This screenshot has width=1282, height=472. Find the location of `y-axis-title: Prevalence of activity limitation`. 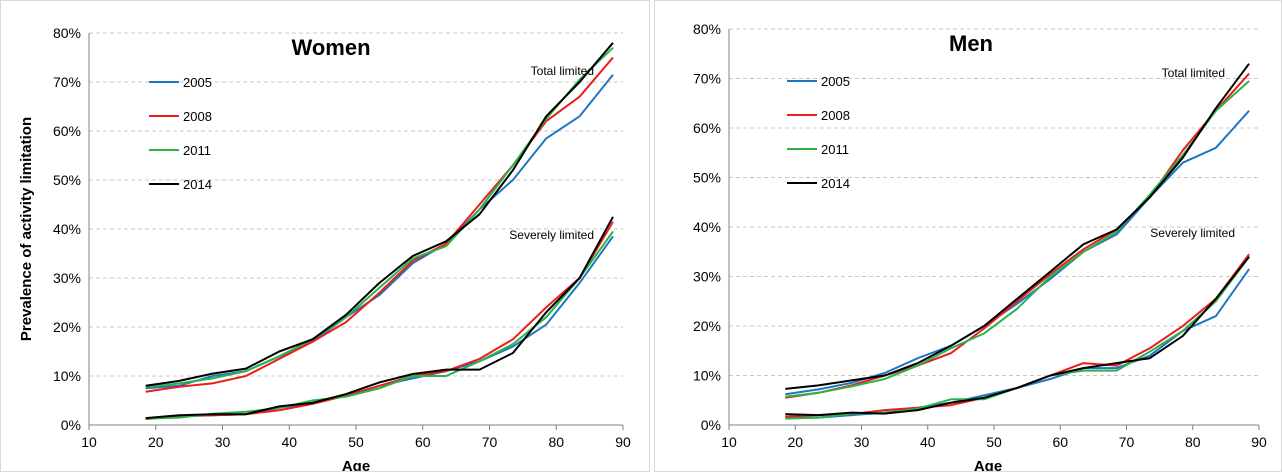

y-axis-title: Prevalence of activity limitation is located at coordinates (26, 229).